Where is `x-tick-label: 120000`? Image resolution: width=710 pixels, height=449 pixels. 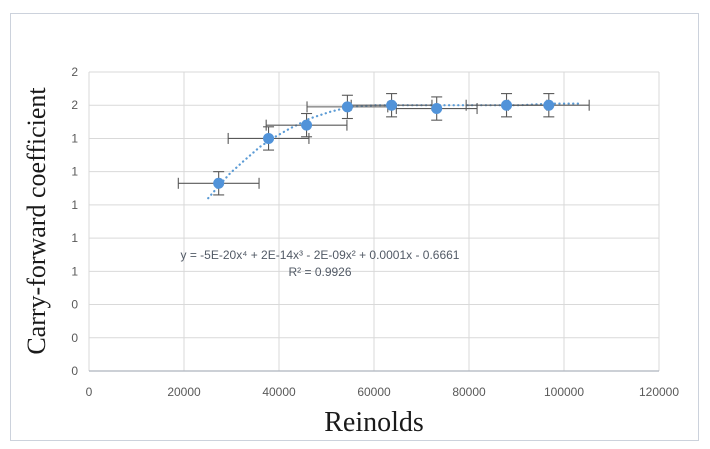
x-tick-label: 120000 is located at coordinates (659, 392).